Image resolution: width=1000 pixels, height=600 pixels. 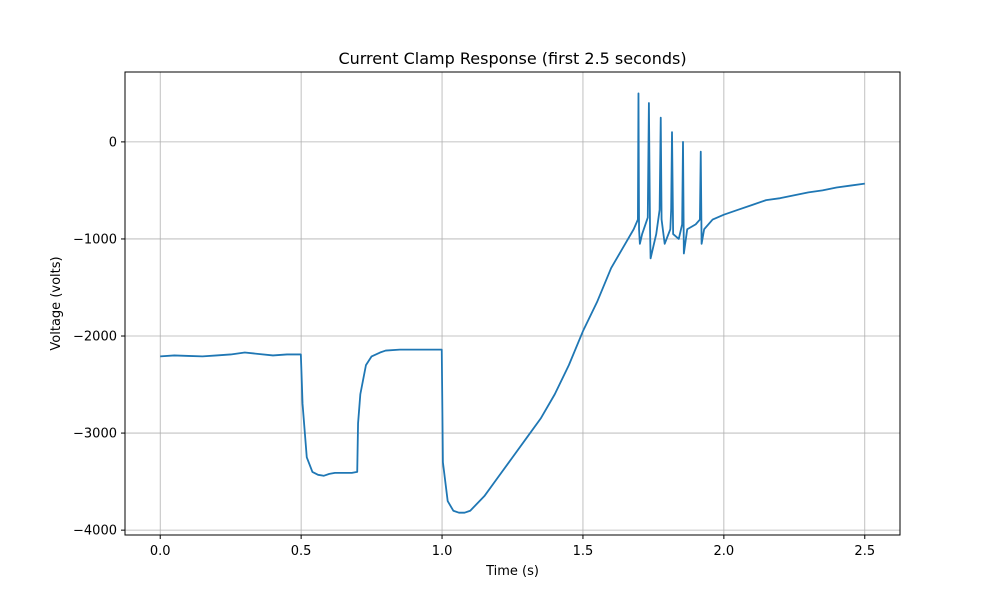 I want to click on y-tick-label: 0, so click(x=113, y=142).